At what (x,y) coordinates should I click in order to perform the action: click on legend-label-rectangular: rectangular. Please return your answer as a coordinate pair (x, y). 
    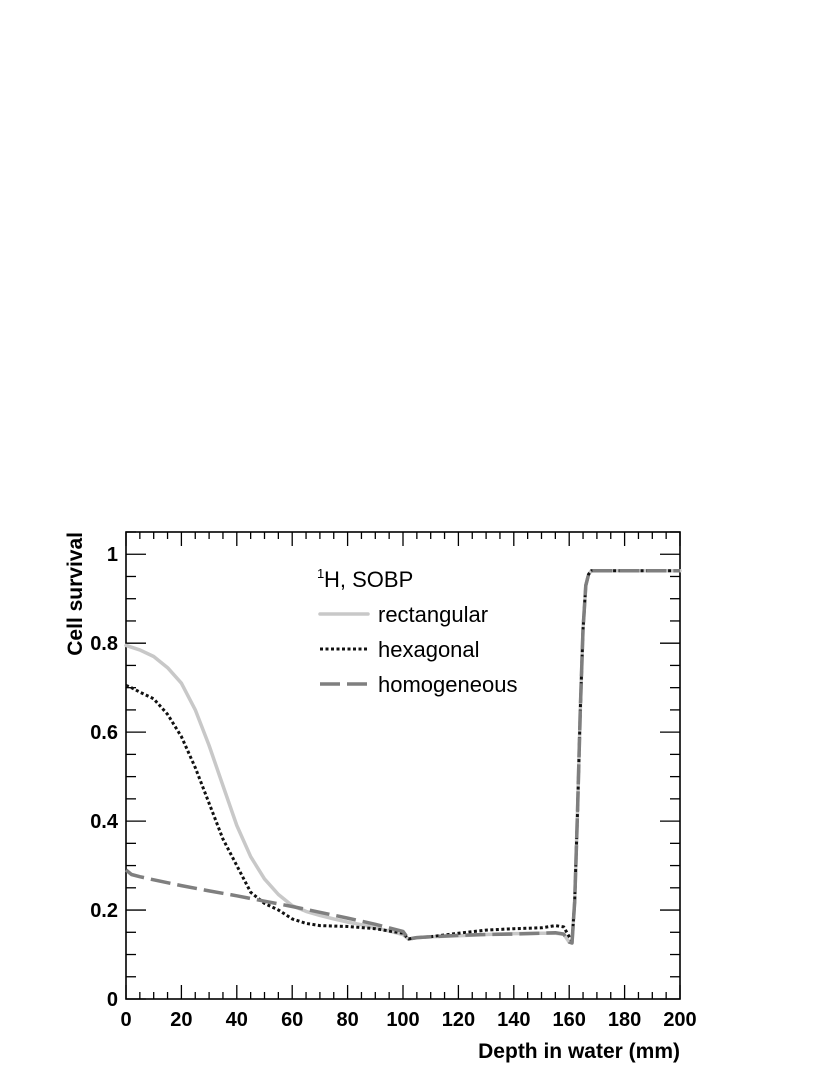
    Looking at the image, I should click on (433, 614).